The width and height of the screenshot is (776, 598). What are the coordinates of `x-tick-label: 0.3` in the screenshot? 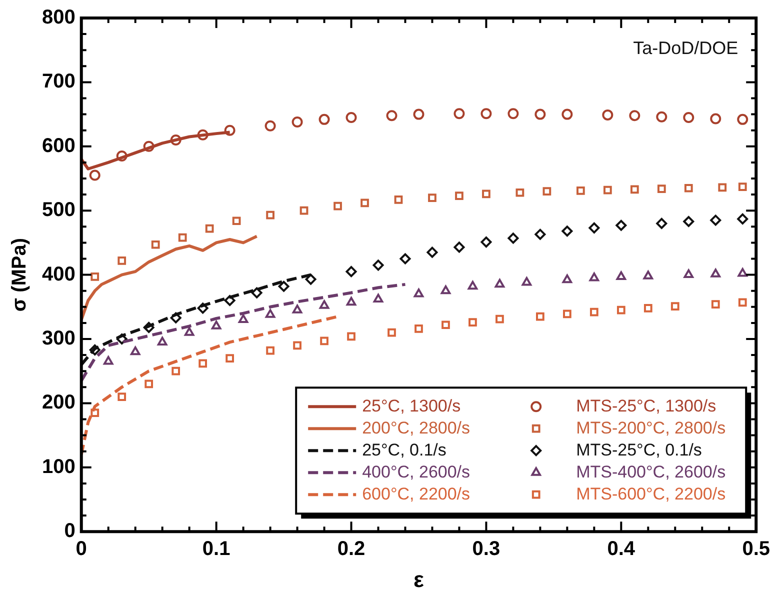 It's located at (486, 549).